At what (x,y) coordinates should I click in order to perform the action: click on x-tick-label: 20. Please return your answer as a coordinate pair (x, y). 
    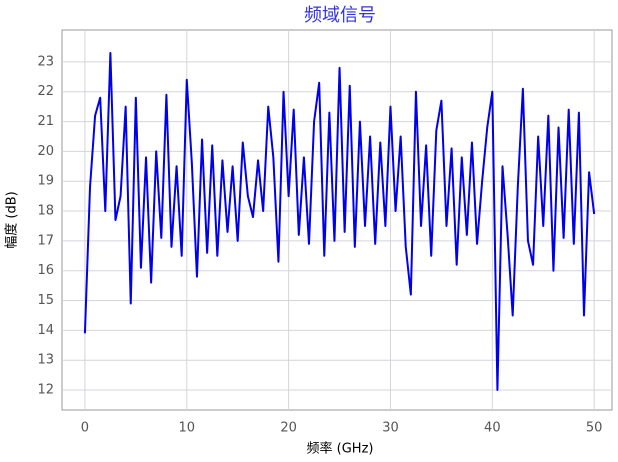
    Looking at the image, I should click on (288, 428).